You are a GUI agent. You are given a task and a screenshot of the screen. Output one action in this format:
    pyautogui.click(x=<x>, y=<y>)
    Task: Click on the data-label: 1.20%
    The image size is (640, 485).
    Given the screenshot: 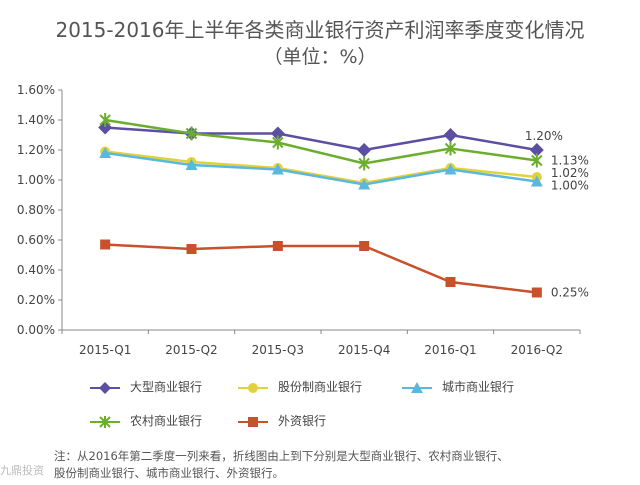 What is the action you would take?
    pyautogui.click(x=544, y=136)
    